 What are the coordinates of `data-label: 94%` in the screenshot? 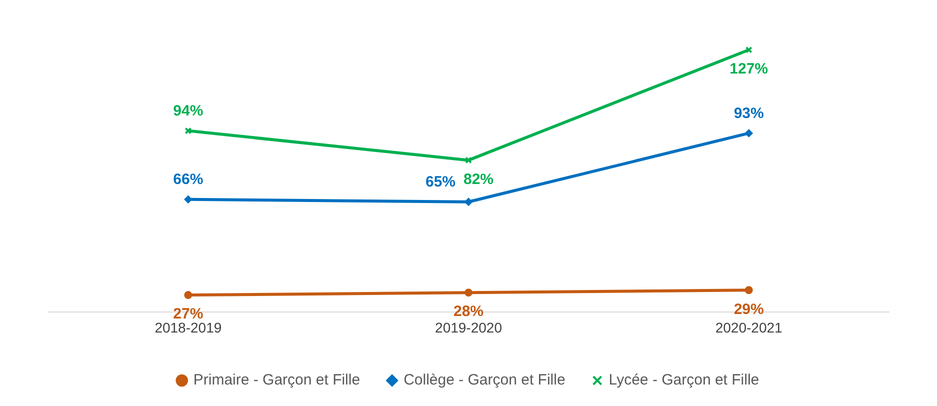 It's located at (188, 111).